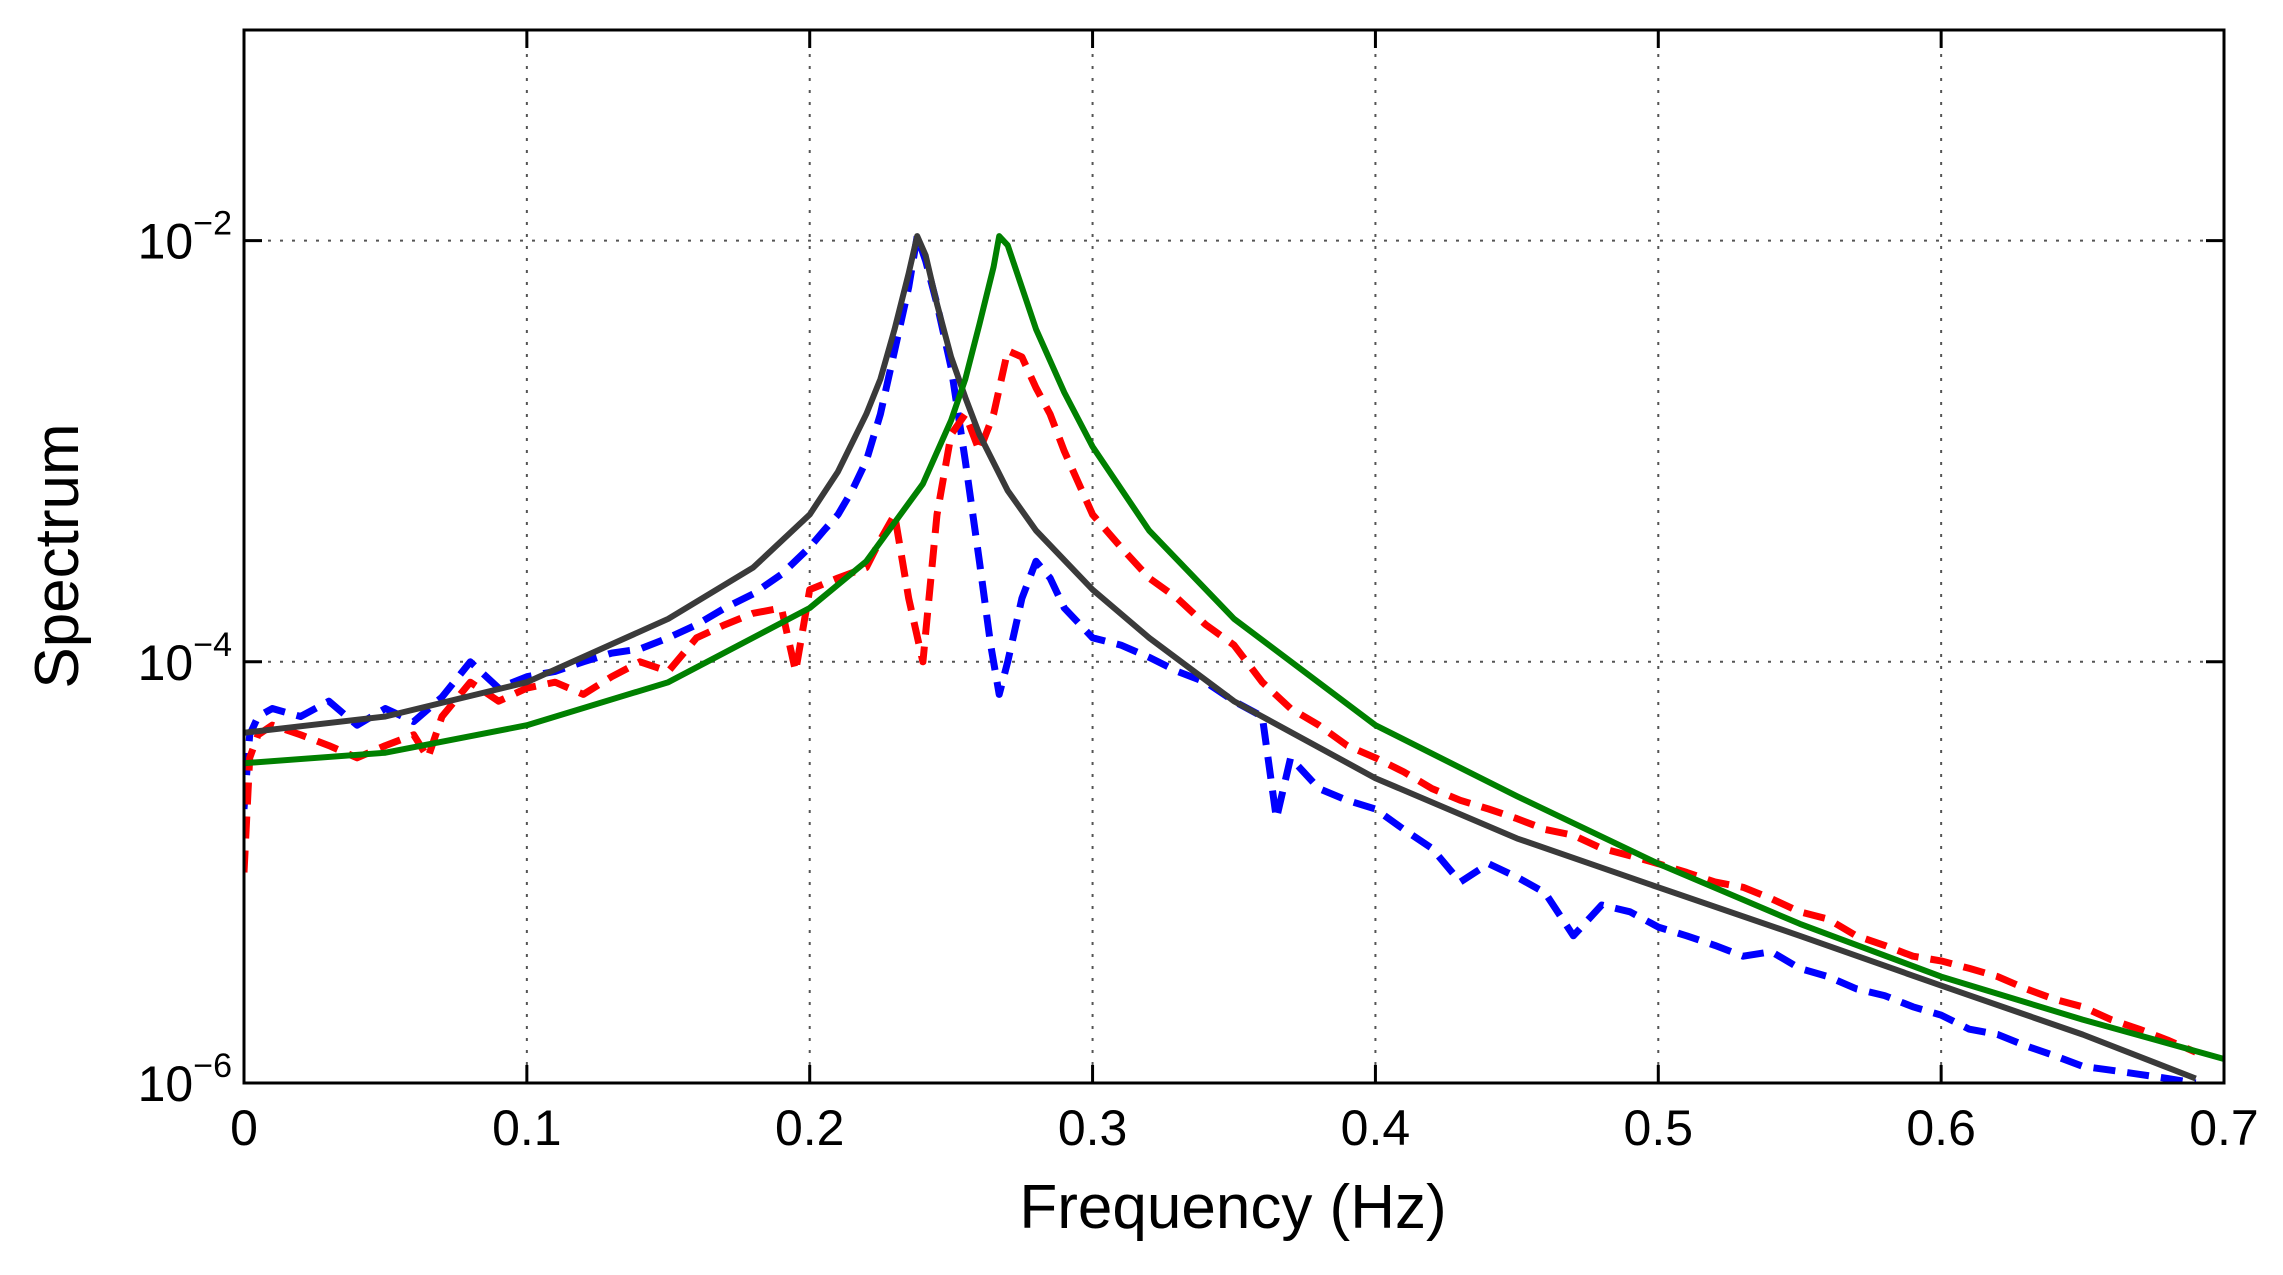 This screenshot has width=2283, height=1275. What do you see at coordinates (1244, 1128) in the screenshot?
I see `x-tick-labels: 0 0.1 0.2 0.3 0.4 0.5 0.6 0.7` at bounding box center [1244, 1128].